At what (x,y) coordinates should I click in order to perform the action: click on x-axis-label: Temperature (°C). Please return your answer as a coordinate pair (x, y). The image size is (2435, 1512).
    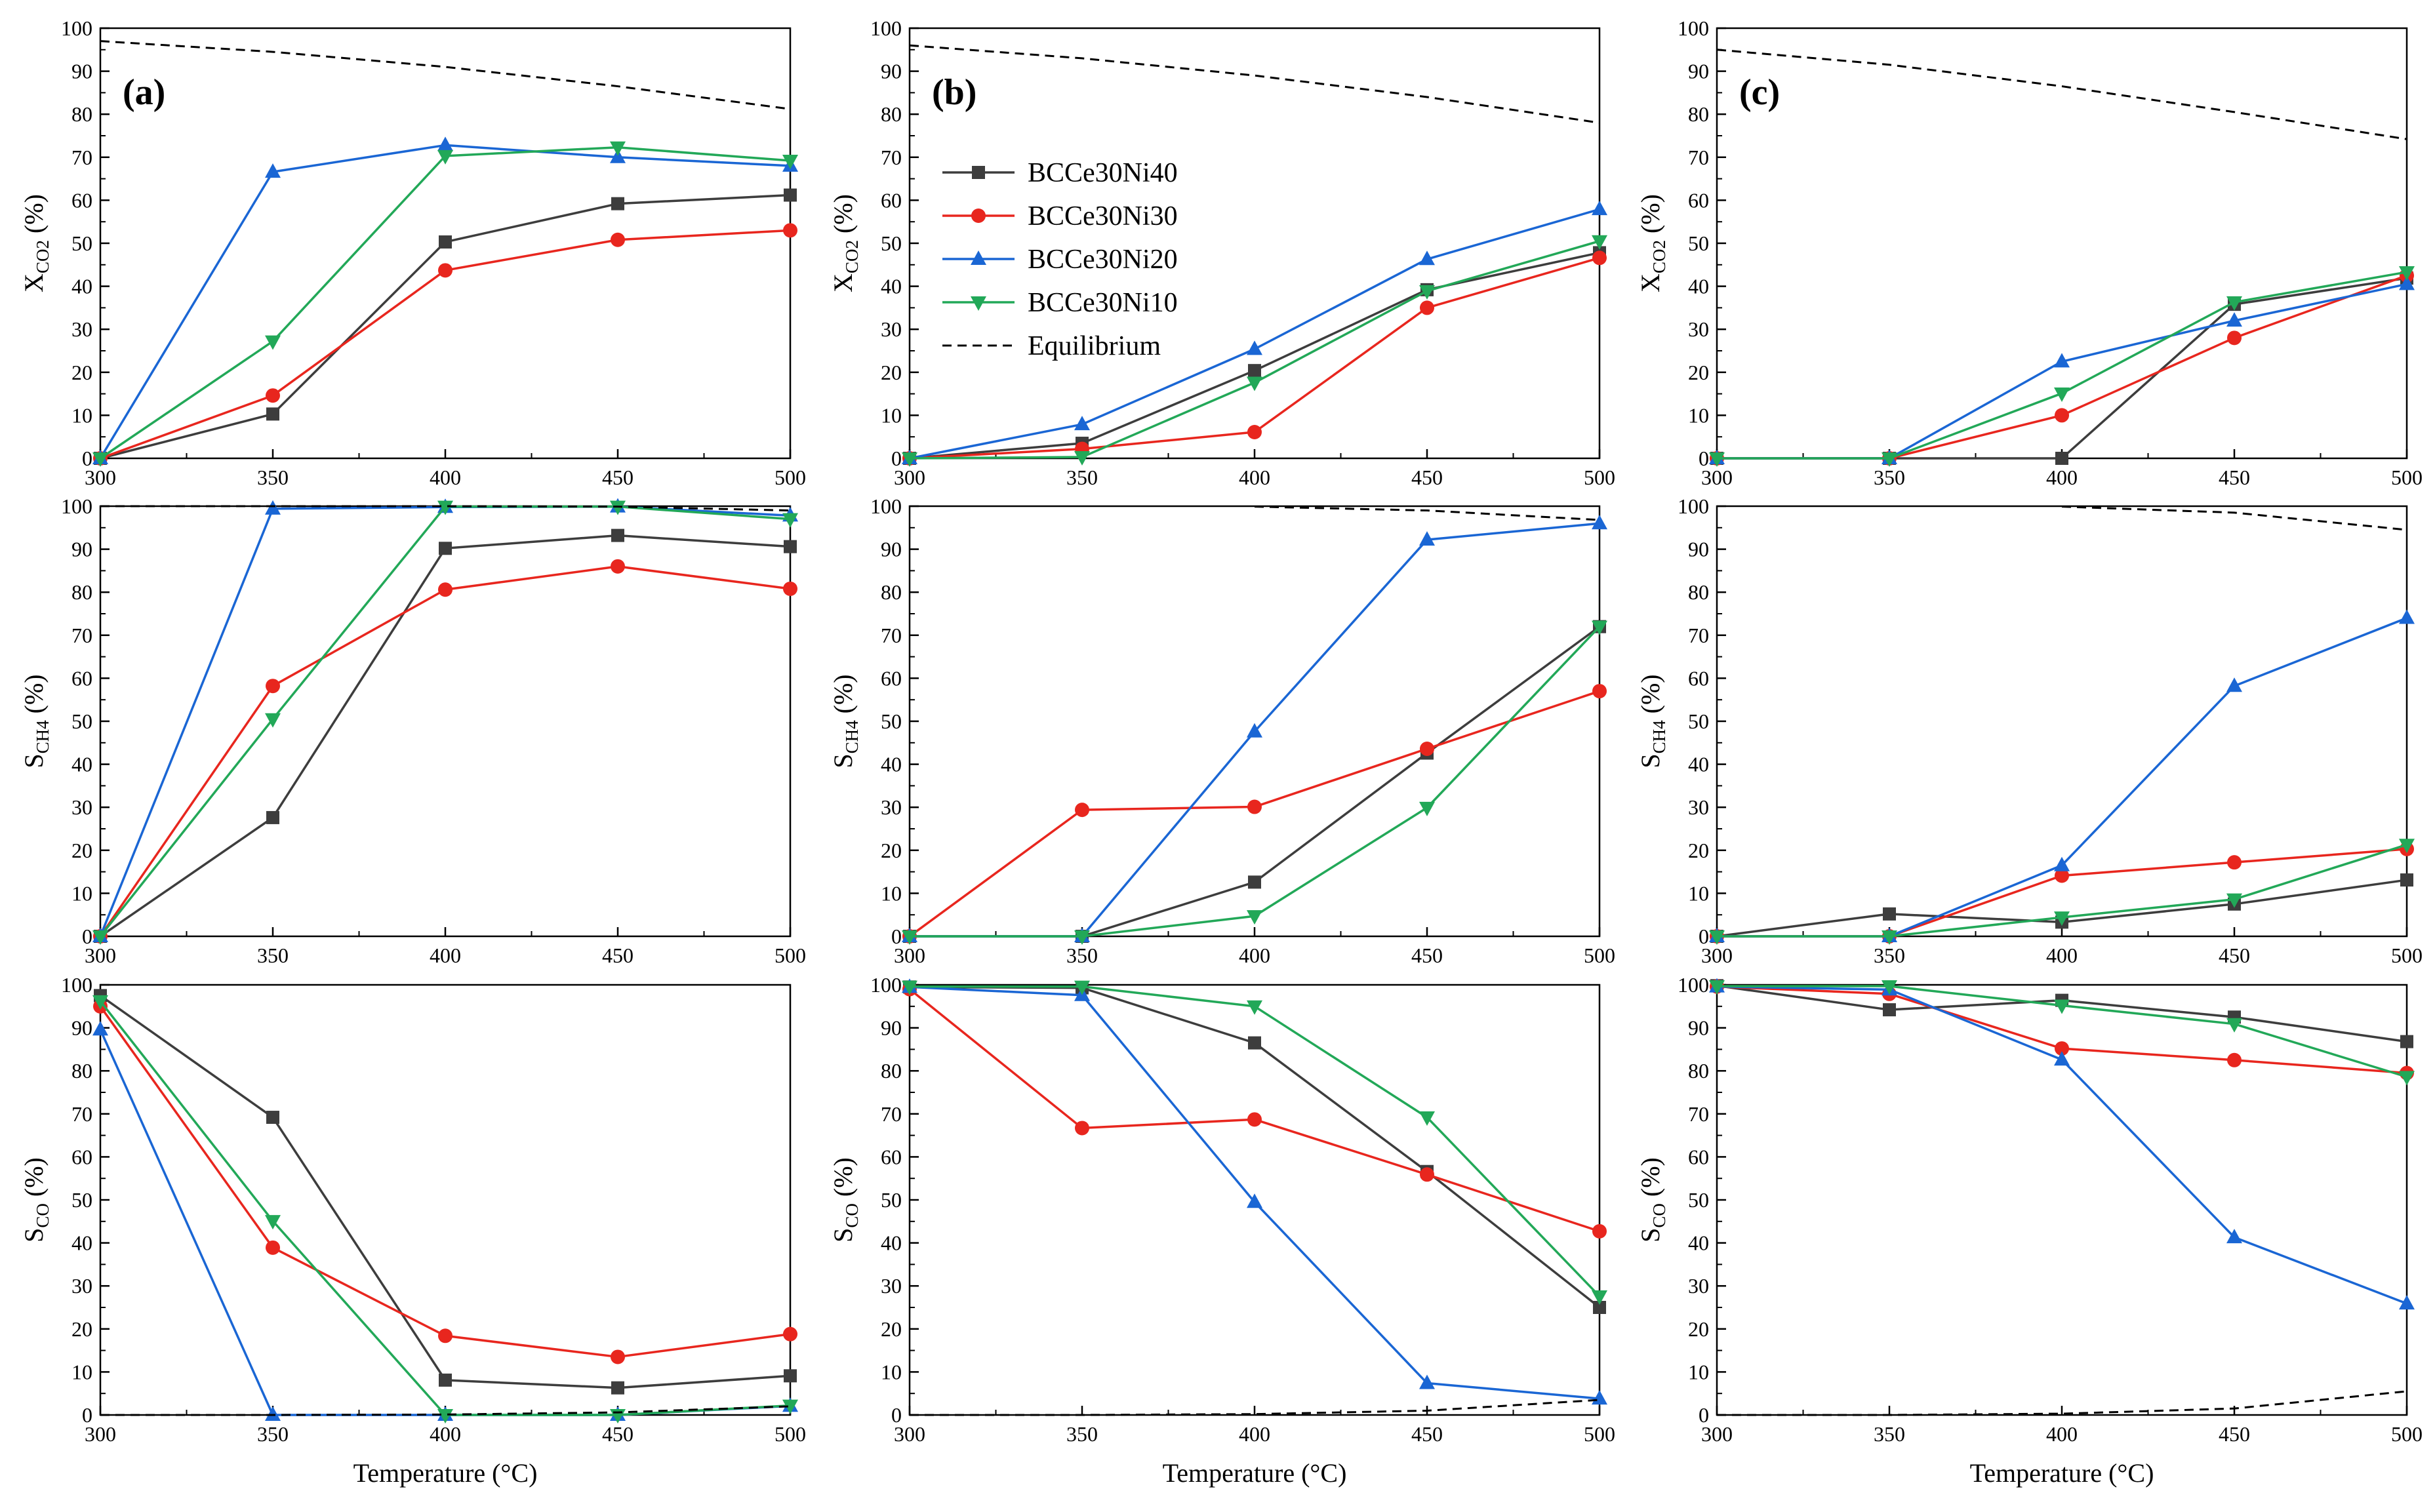
    Looking at the image, I should click on (1255, 1473).